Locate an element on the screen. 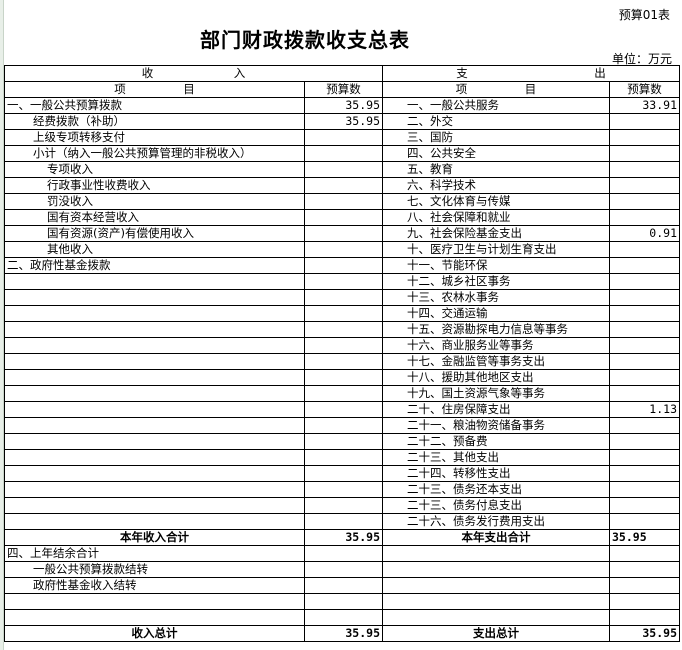 Image resolution: width=682 pixels, height=650 pixels. income-item-cell: 罚没收入 is located at coordinates (154, 201).